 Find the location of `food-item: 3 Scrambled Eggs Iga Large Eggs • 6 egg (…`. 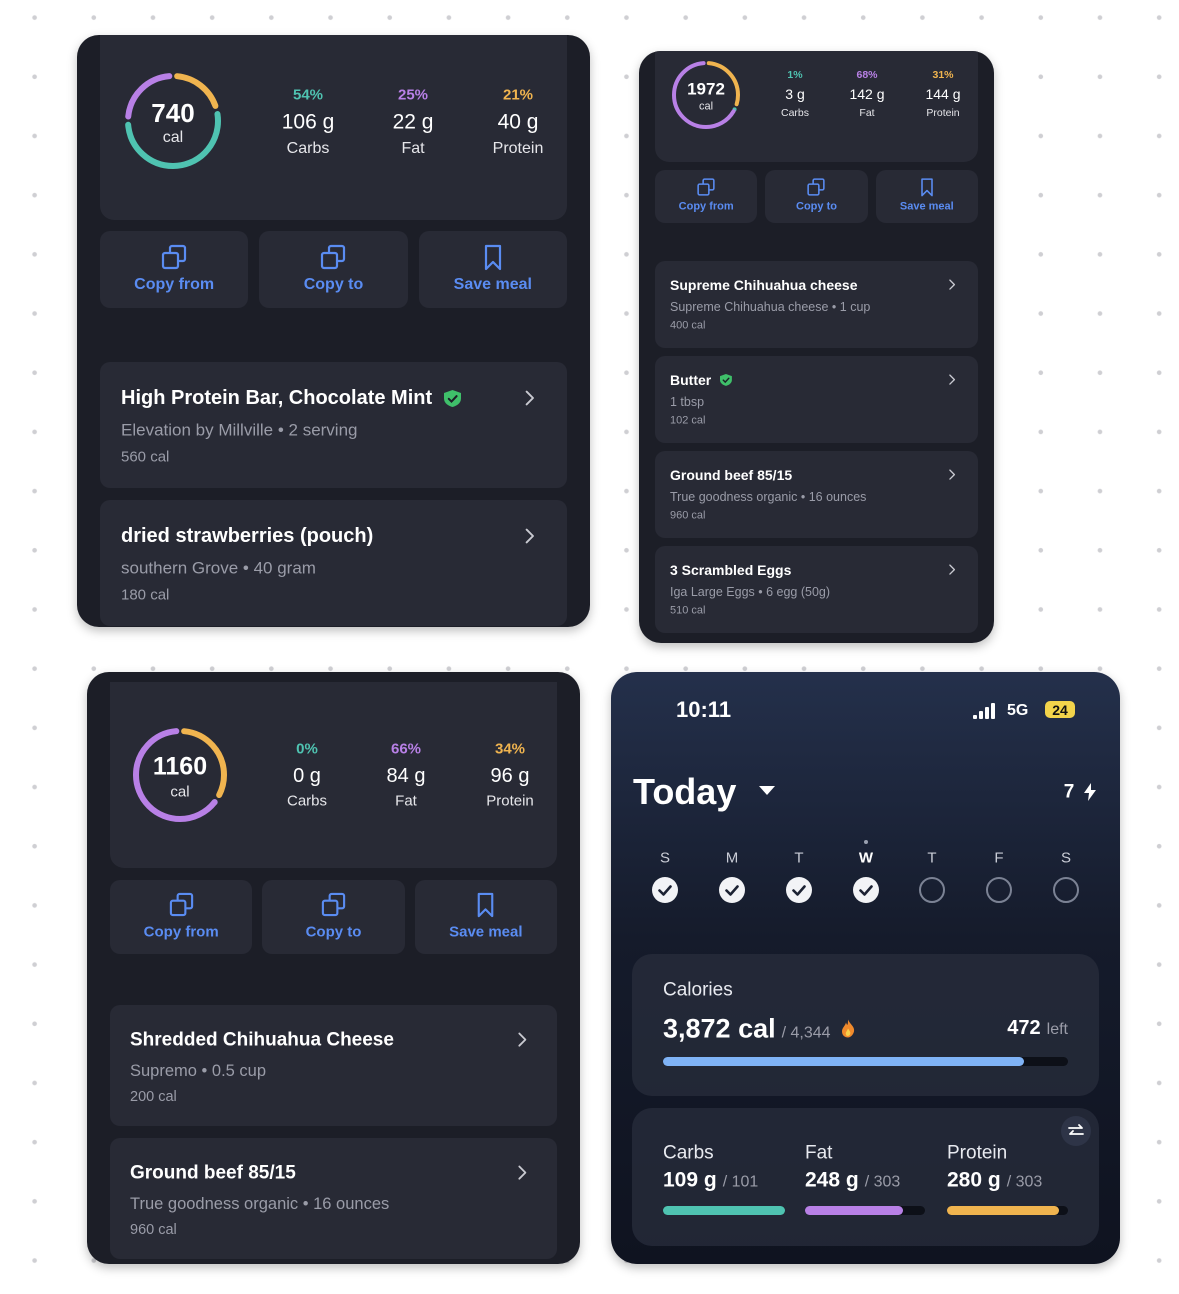

food-item: 3 Scrambled Eggs Iga Large Eggs • 6 egg (… is located at coordinates (816, 589).